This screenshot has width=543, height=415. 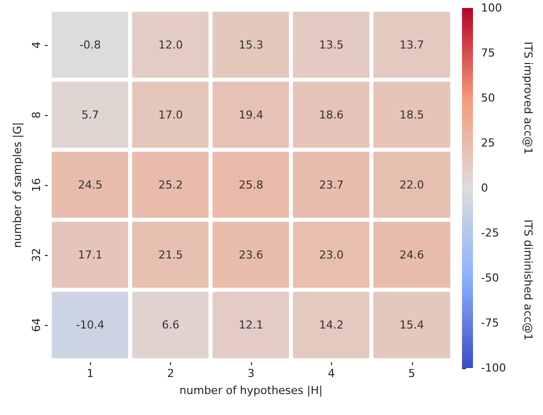 I want to click on data-label: 14.2, so click(x=331, y=325).